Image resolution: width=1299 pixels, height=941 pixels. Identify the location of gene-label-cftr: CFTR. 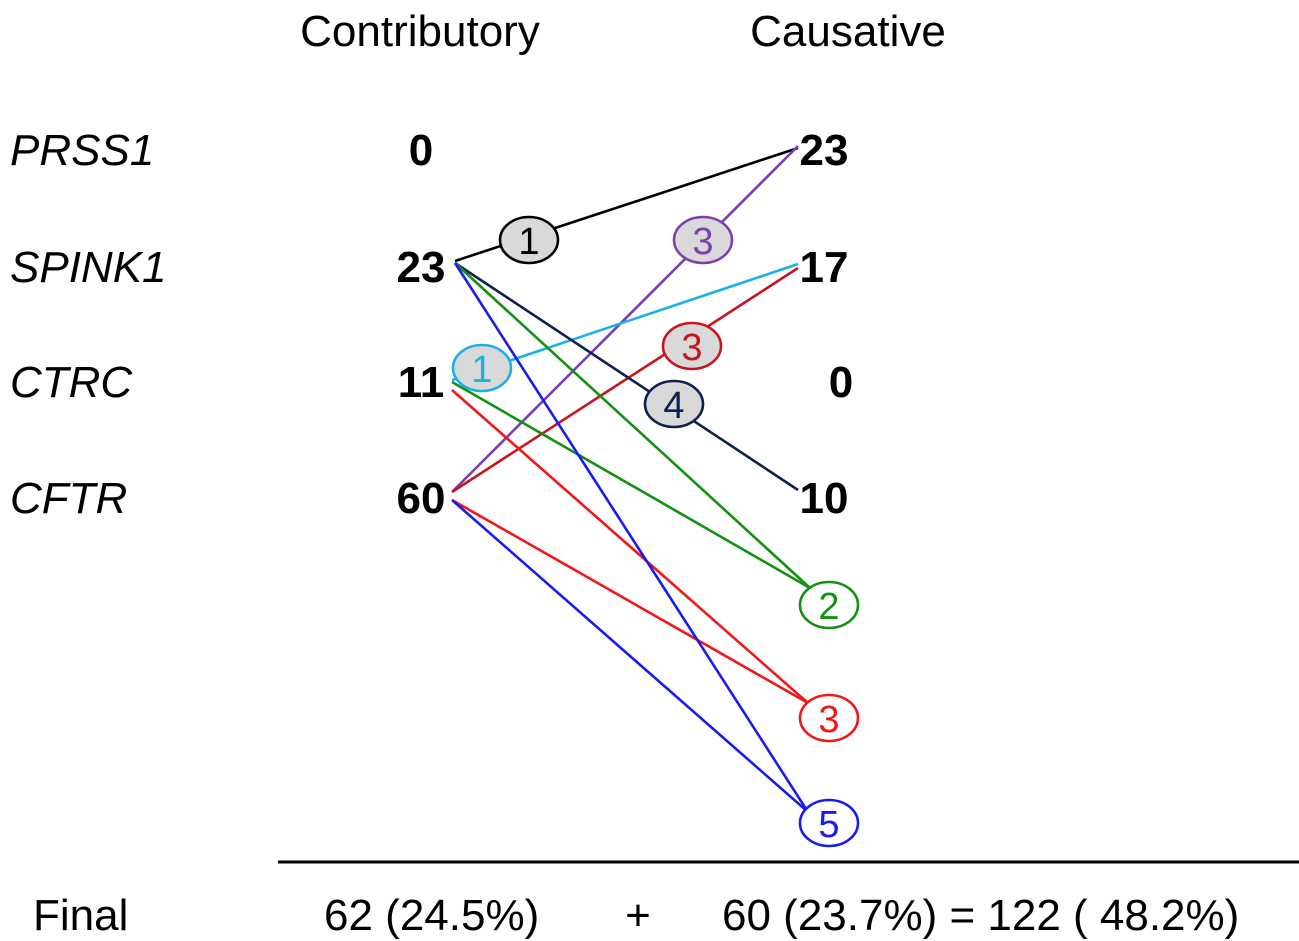
(68, 498).